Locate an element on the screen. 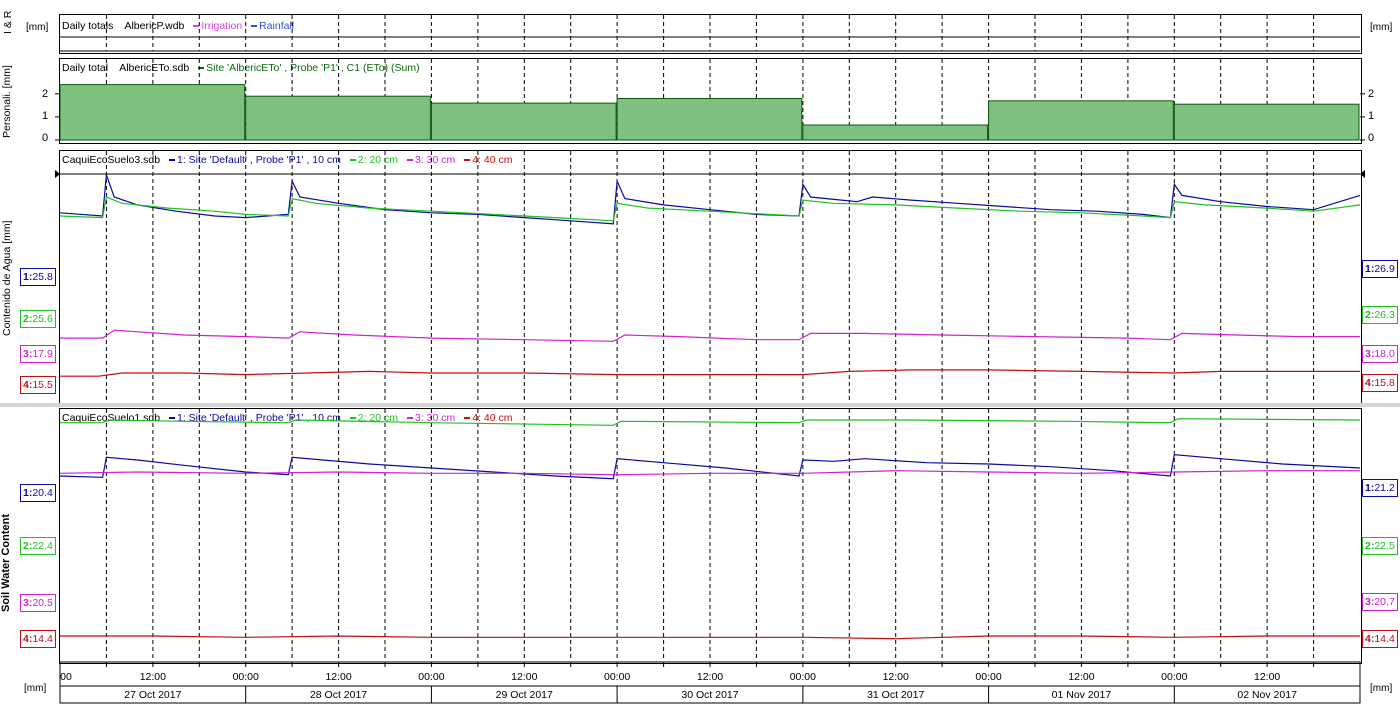 This screenshot has width=1400, height=705. s3-left-badge-1: 1:25.8 is located at coordinates (38, 277).